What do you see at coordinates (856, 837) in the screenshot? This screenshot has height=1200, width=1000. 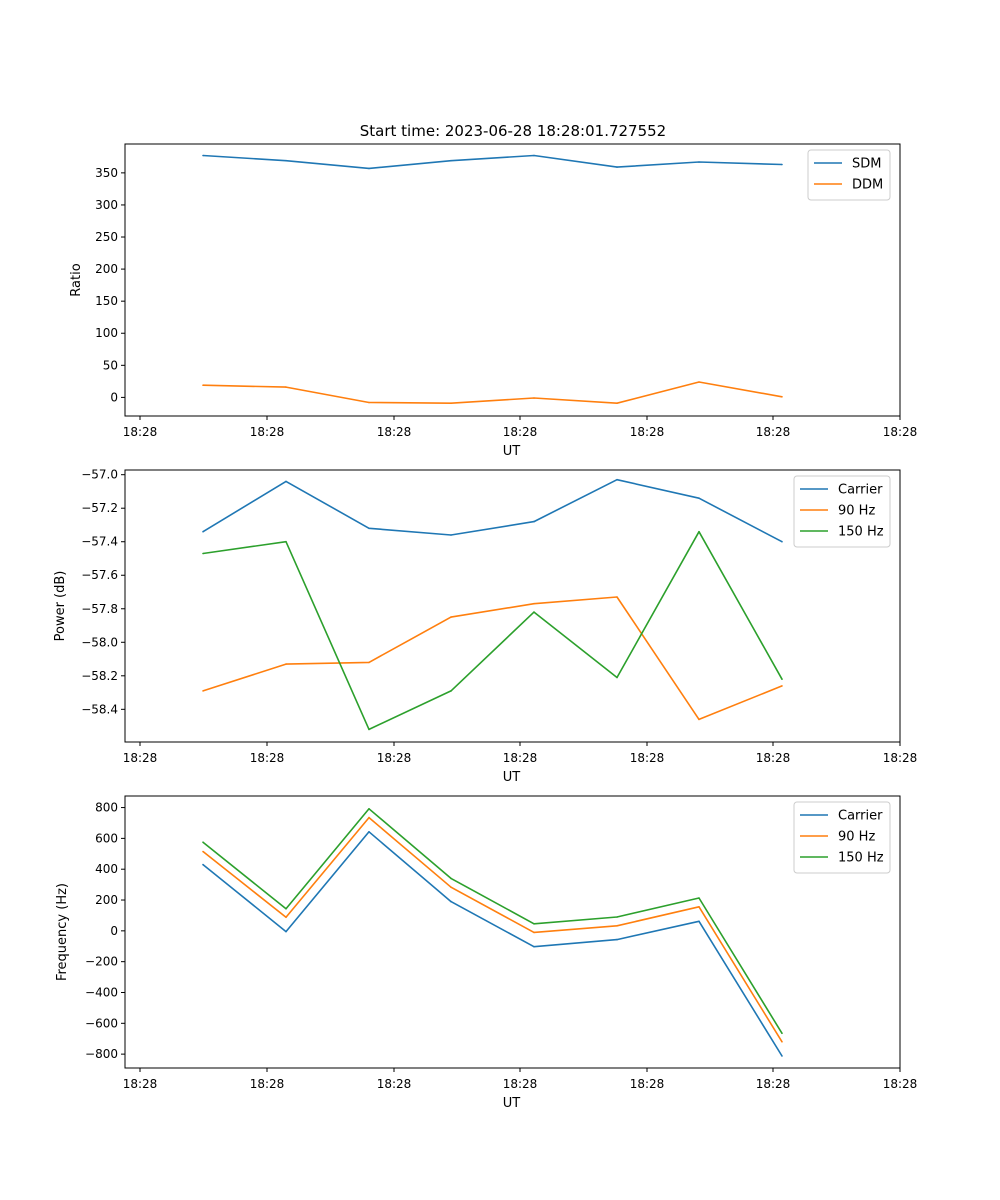 I see `frequency-legend-label: 90 Hz` at bounding box center [856, 837].